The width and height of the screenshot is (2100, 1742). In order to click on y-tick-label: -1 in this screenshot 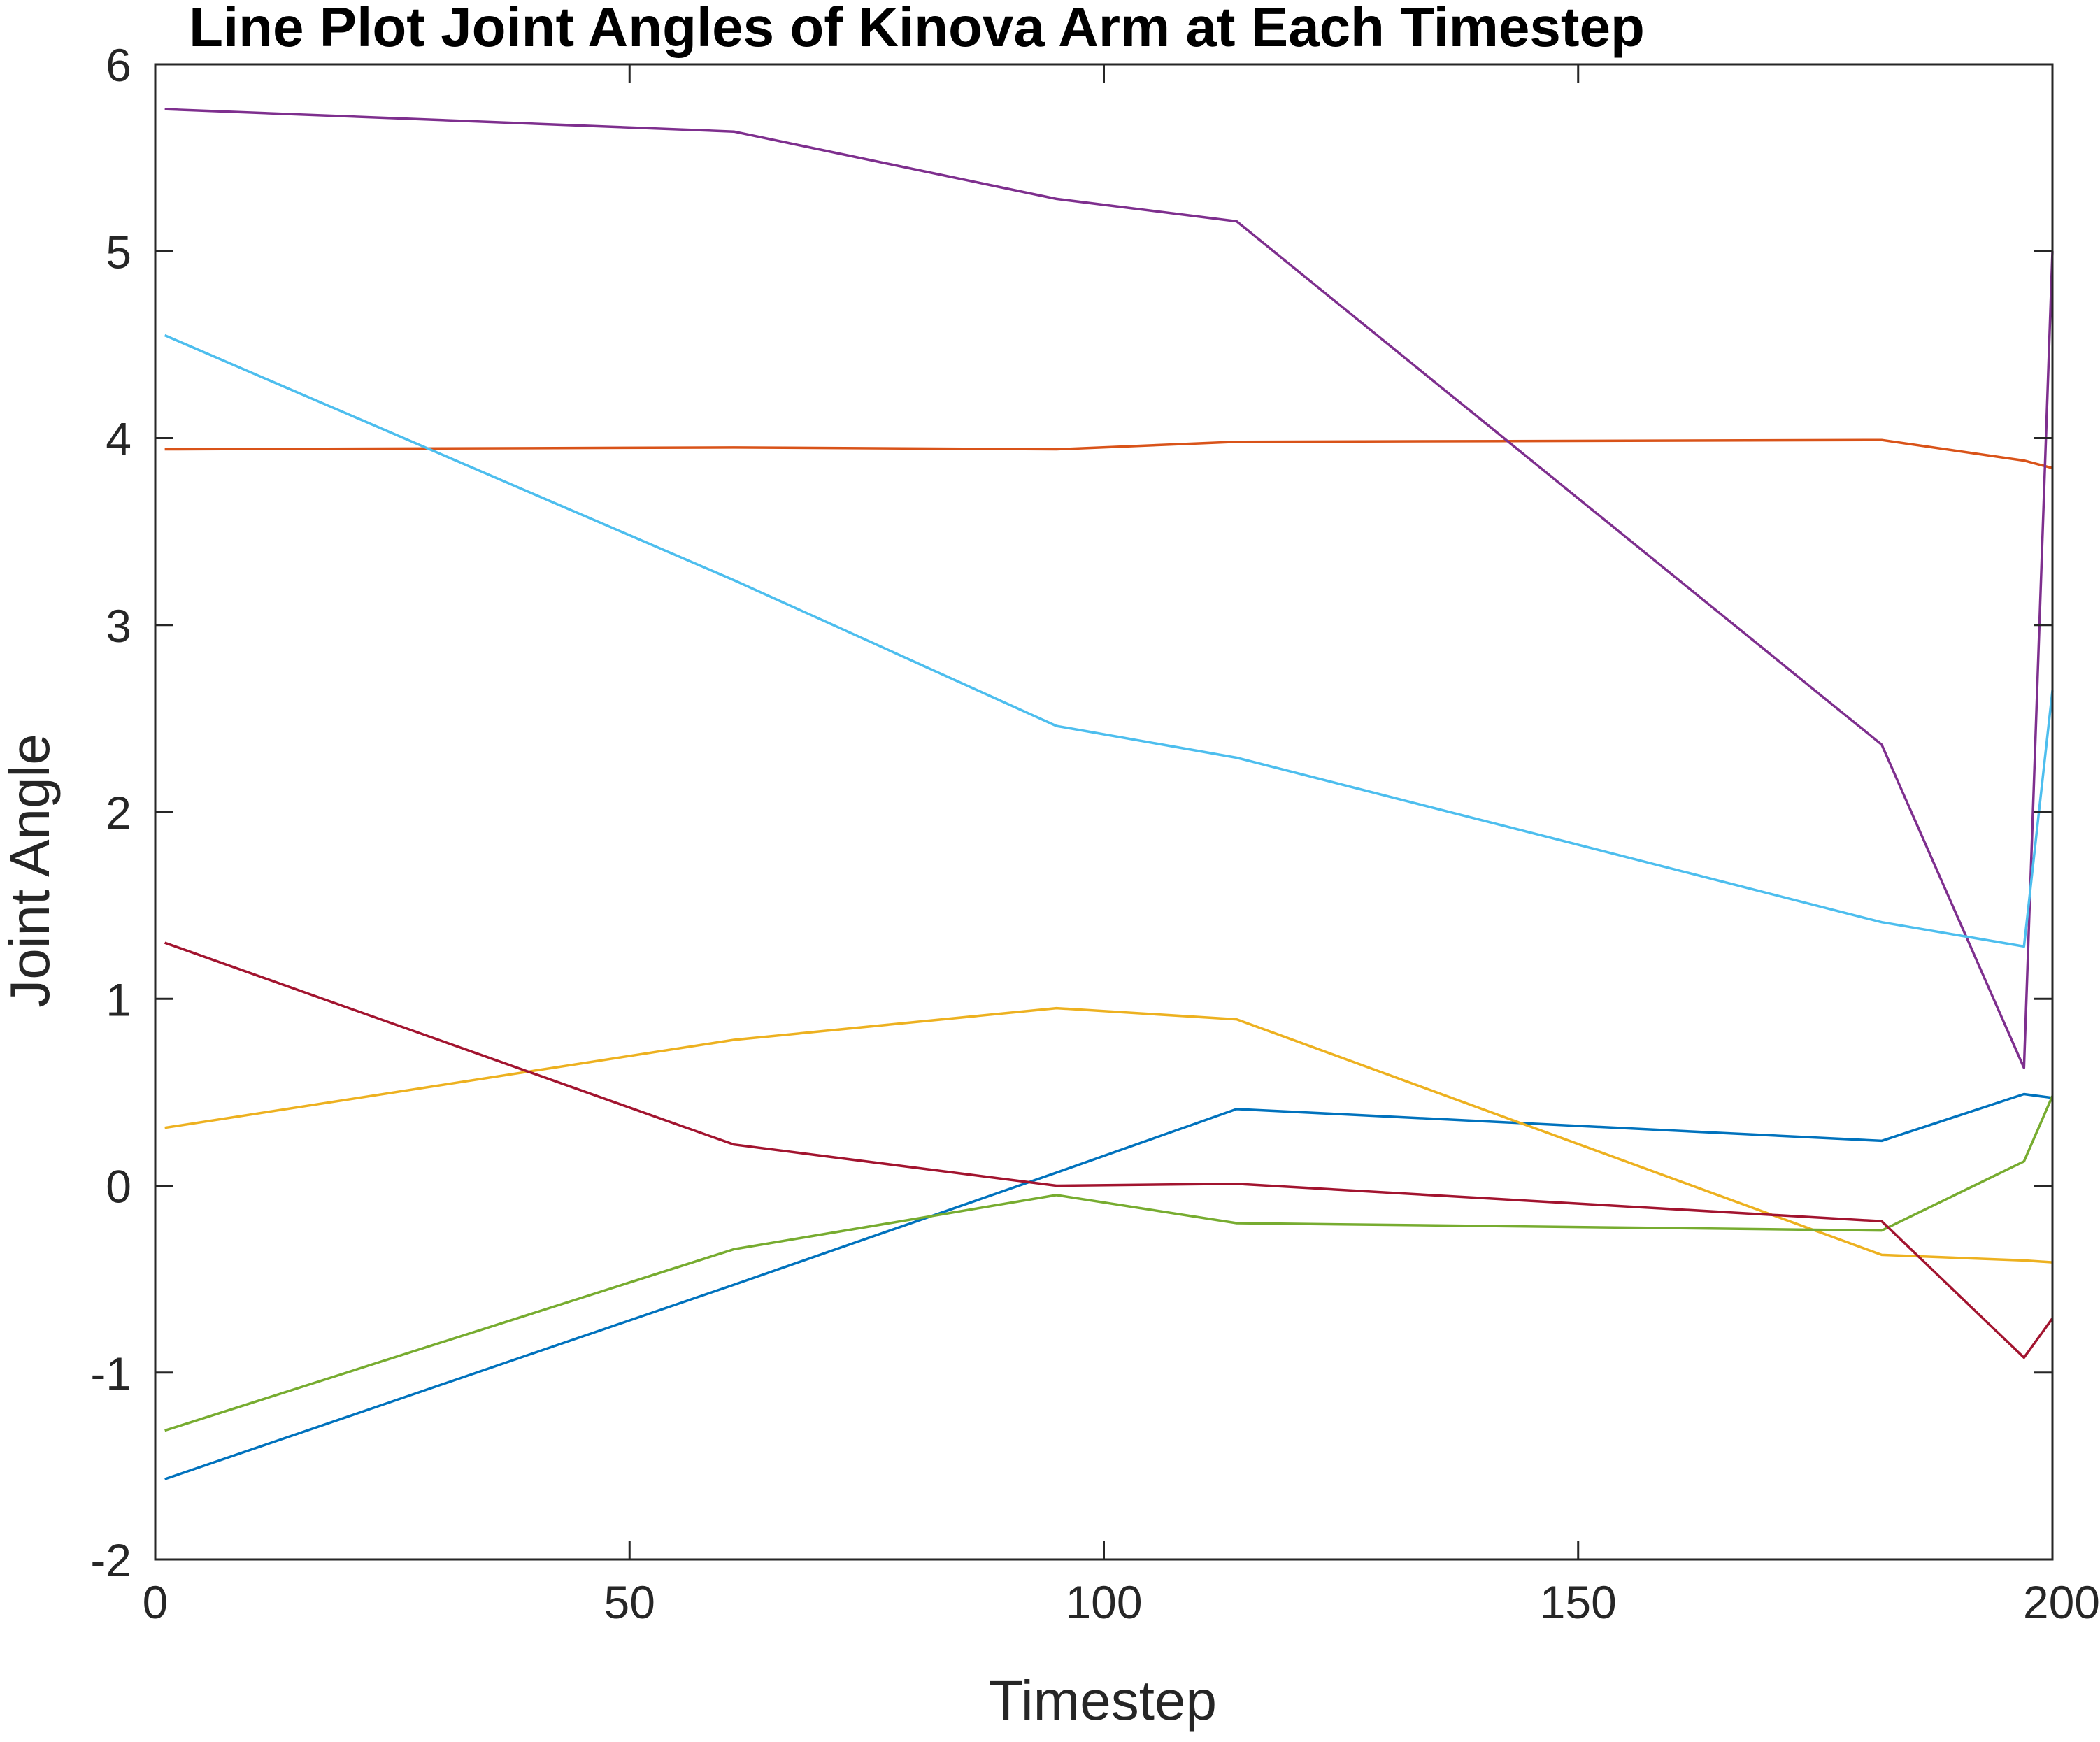, I will do `click(110, 1373)`.